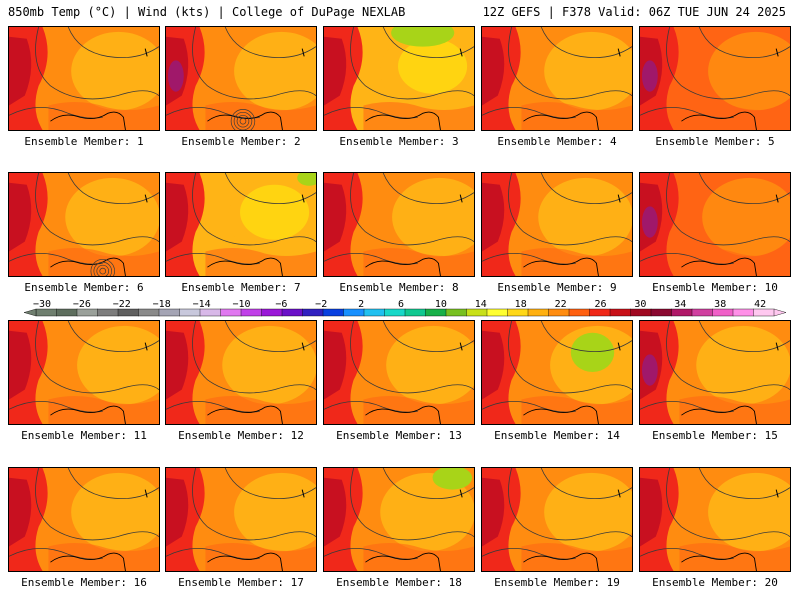 The height and width of the screenshot is (600, 800). I want to click on ensemble-member-label: Ensemble Member: 16, so click(84, 582).